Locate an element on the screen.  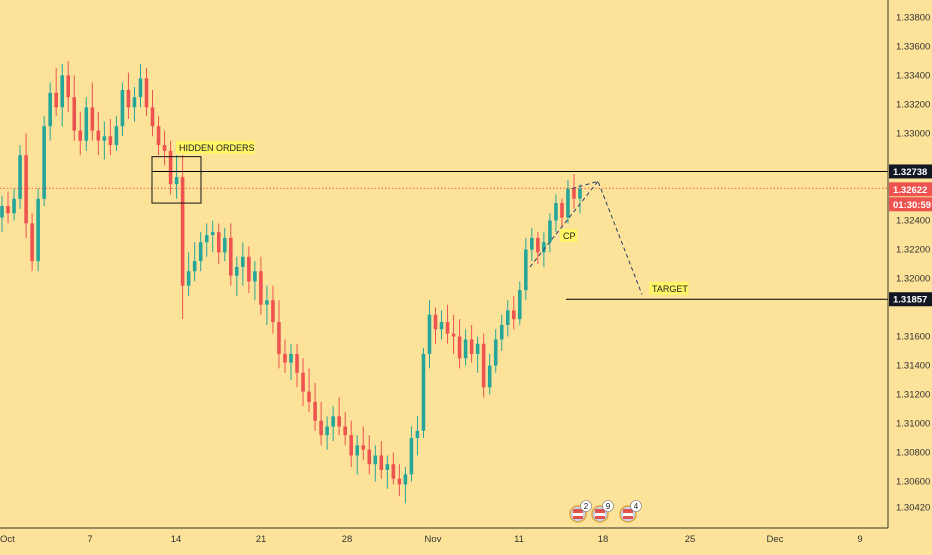
badge-count: 4 is located at coordinates (636, 506).